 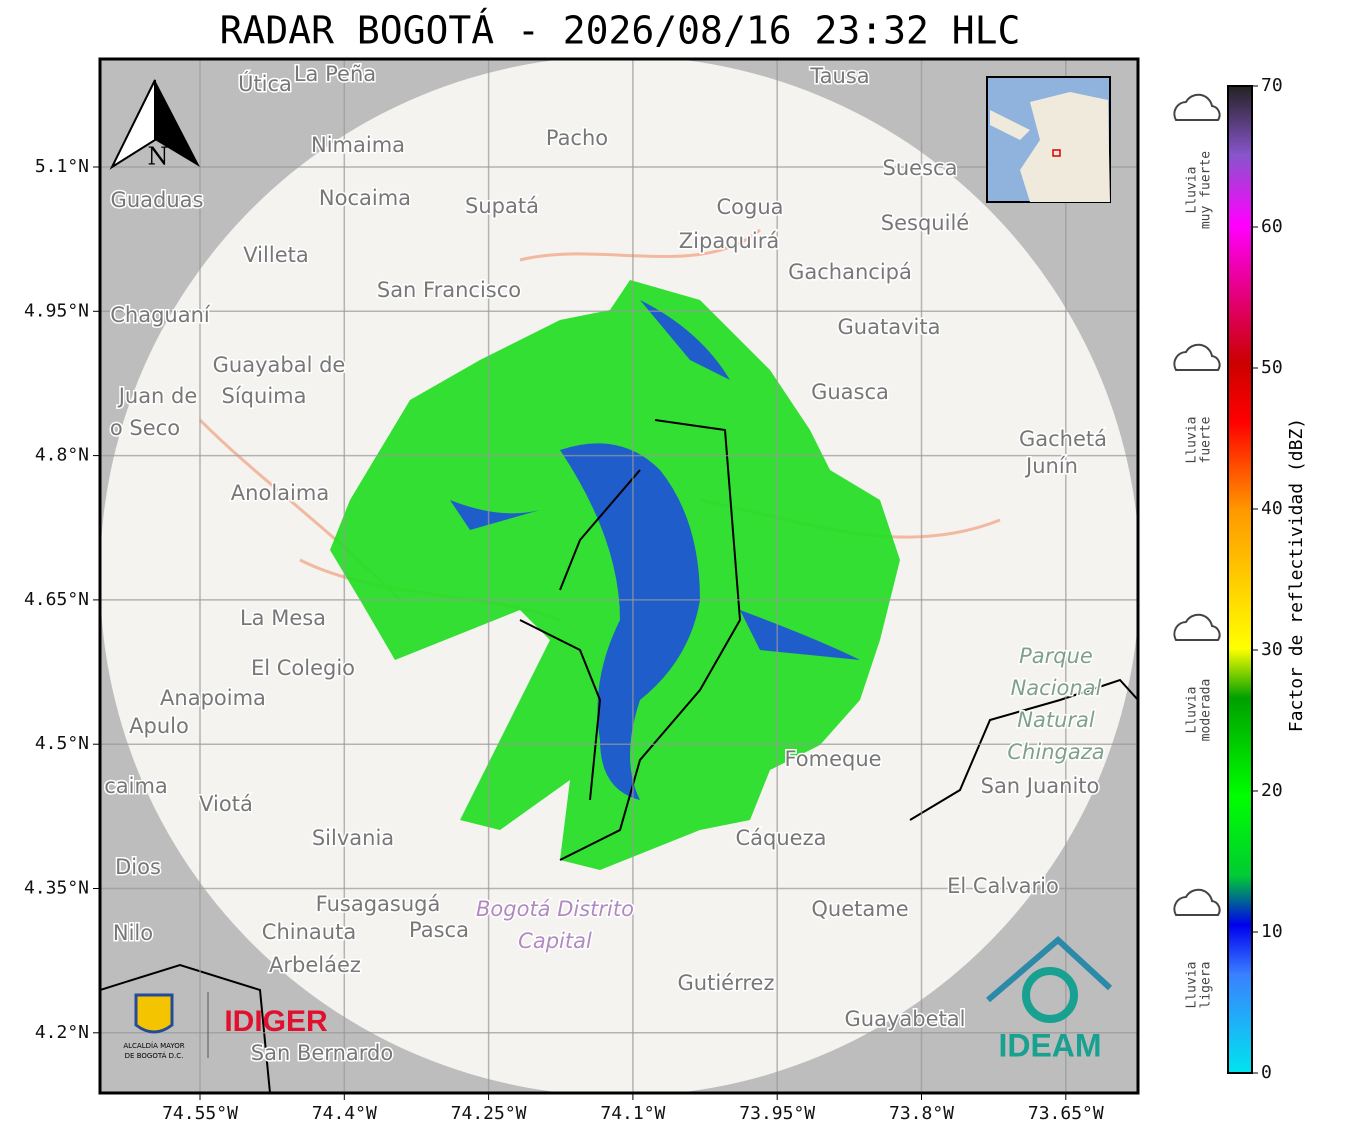 I want to click on place-label: Villeta, so click(x=275, y=255).